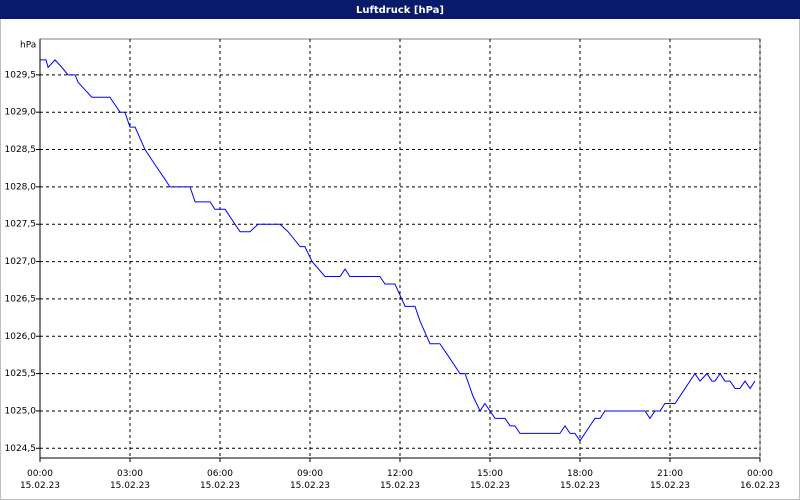  Describe the element at coordinates (21, 150) in the screenshot. I see `y-tick-label: 1028,5` at that location.